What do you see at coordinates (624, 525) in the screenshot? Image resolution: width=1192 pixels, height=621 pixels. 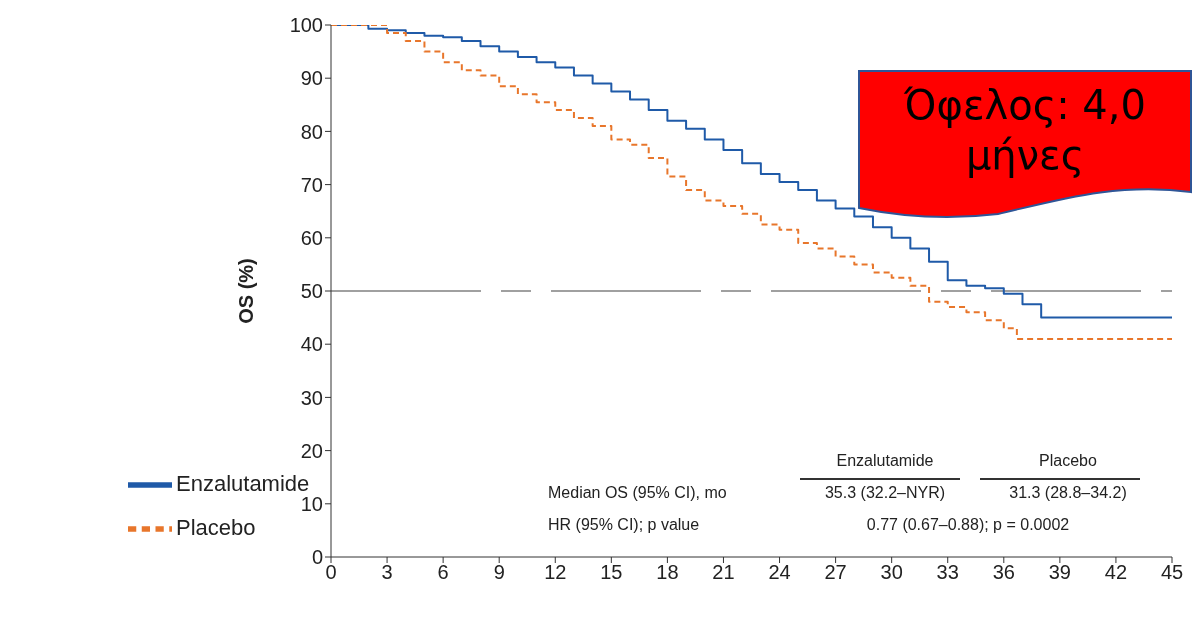 I see `annotation: HR (95% CI); p value` at bounding box center [624, 525].